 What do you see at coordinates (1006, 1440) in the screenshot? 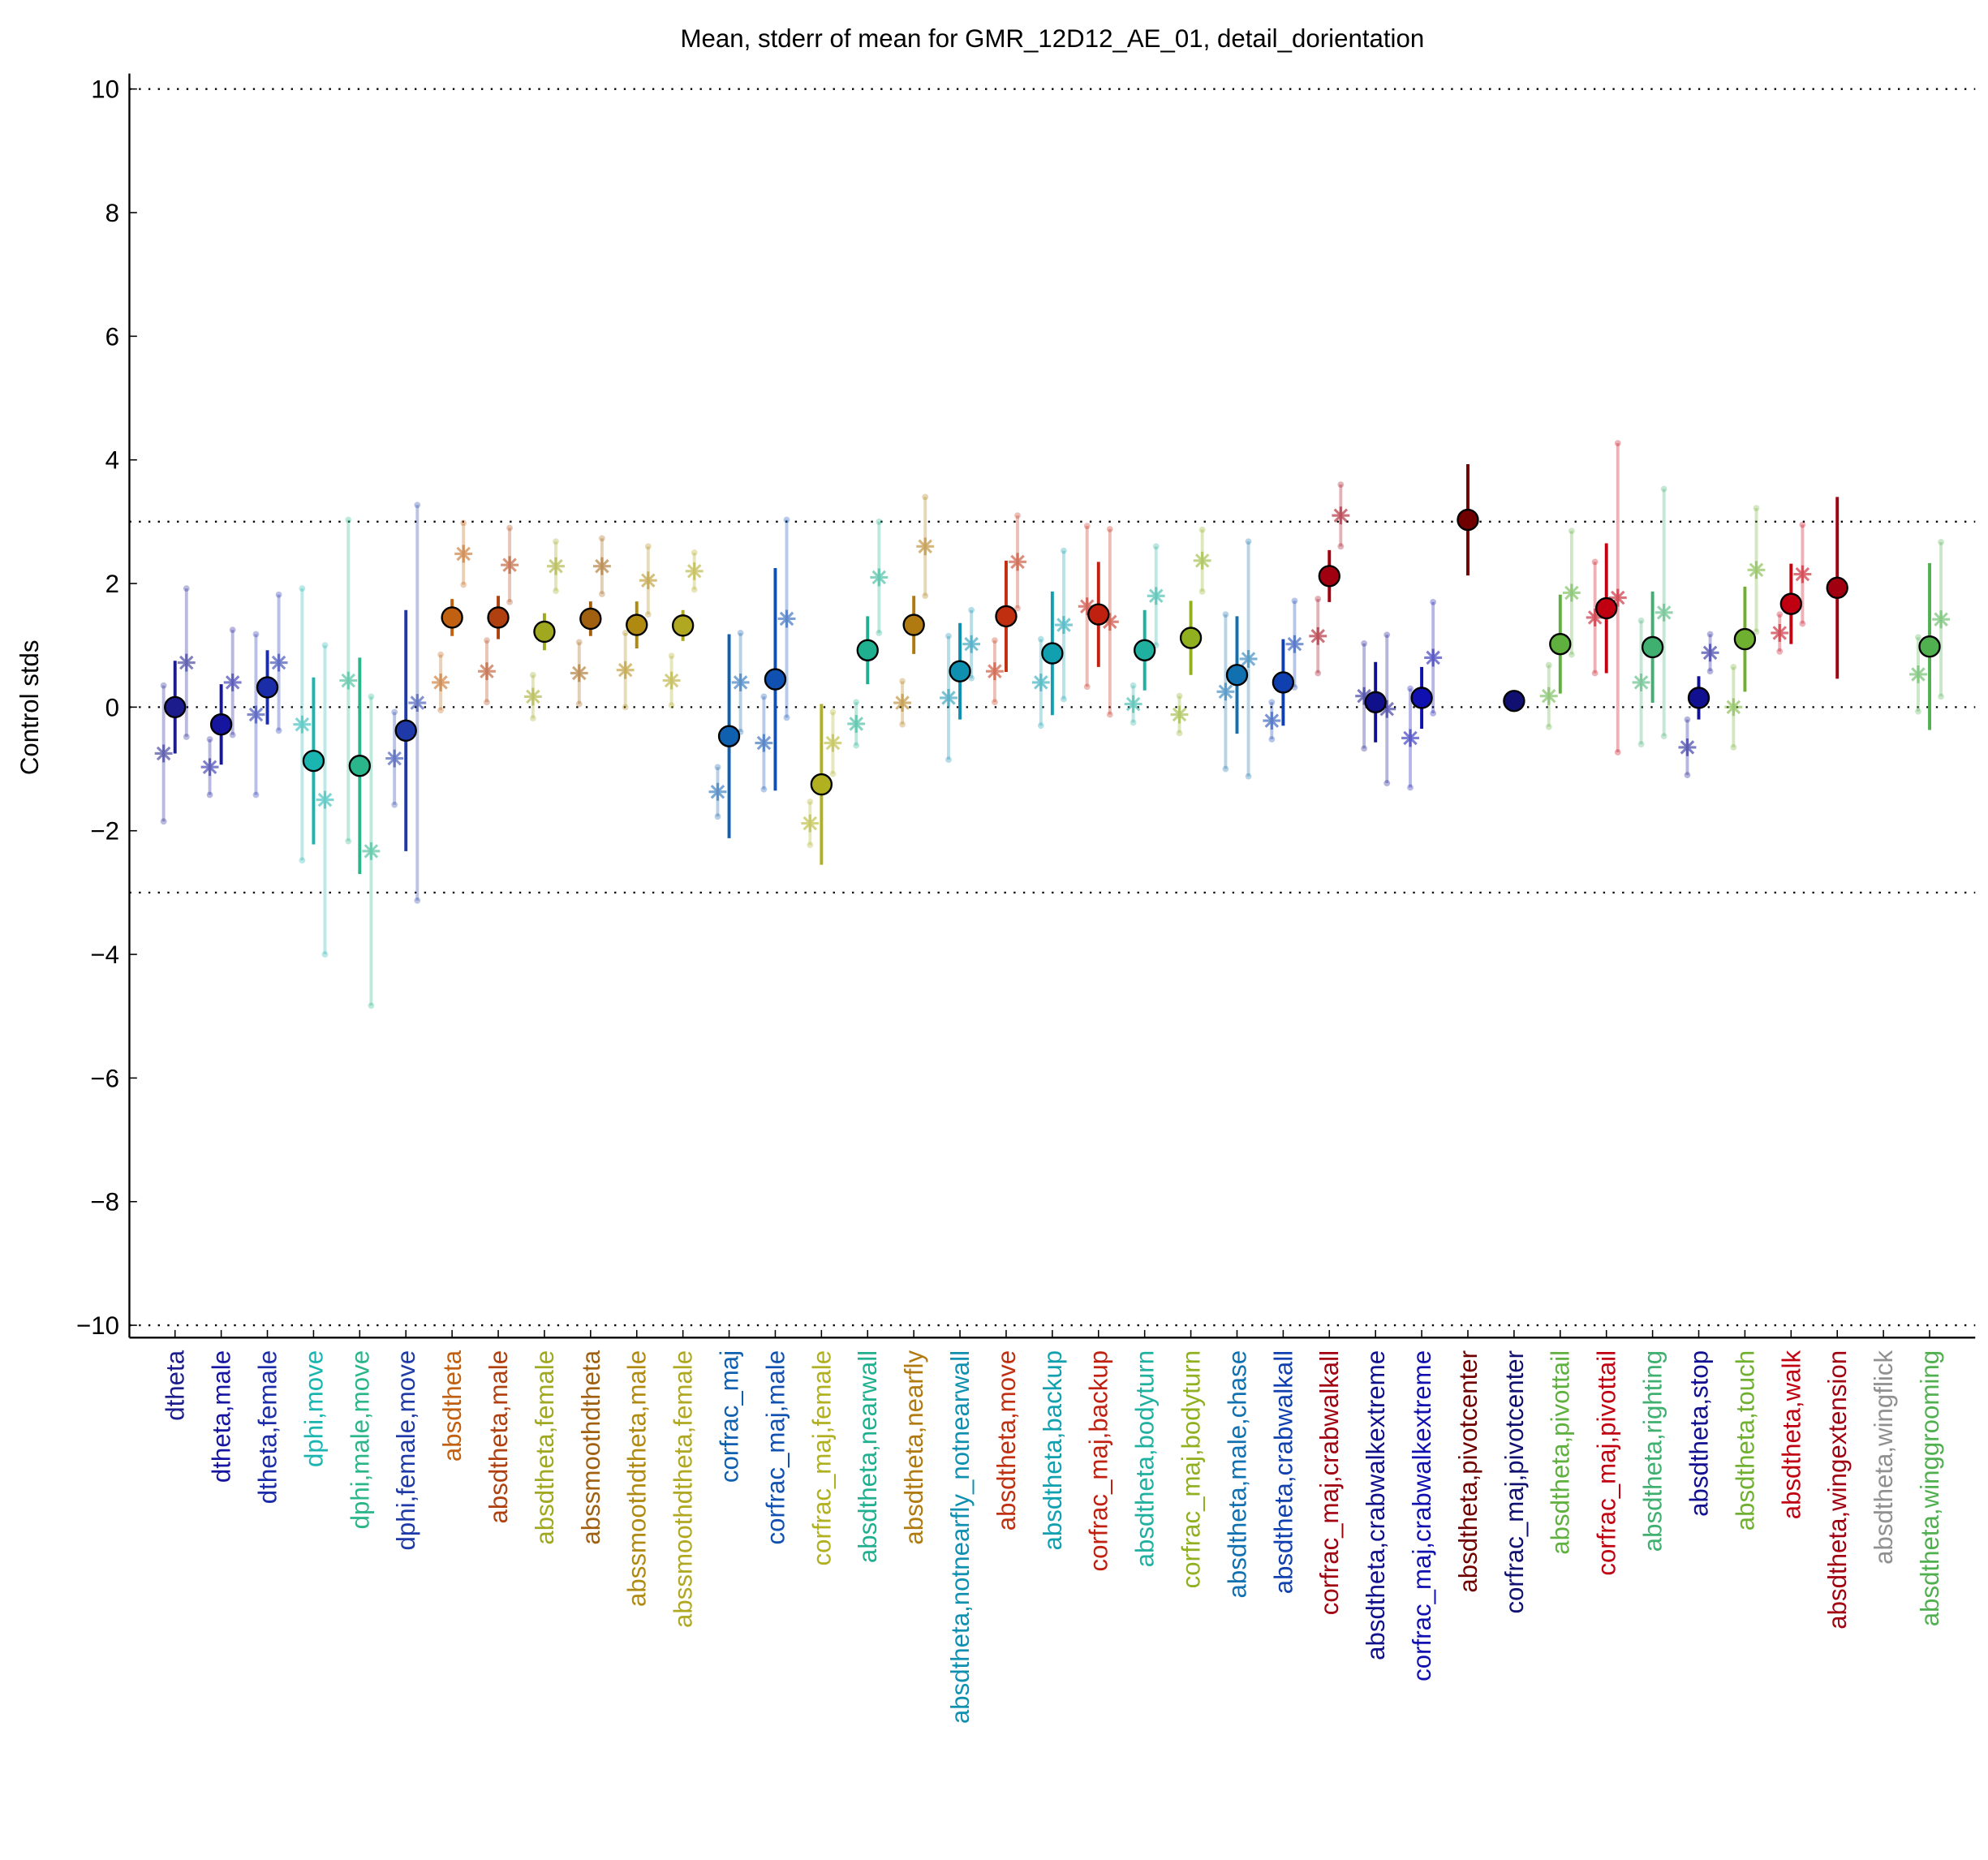
I see `x-tick-label: absdtheta,move` at bounding box center [1006, 1440].